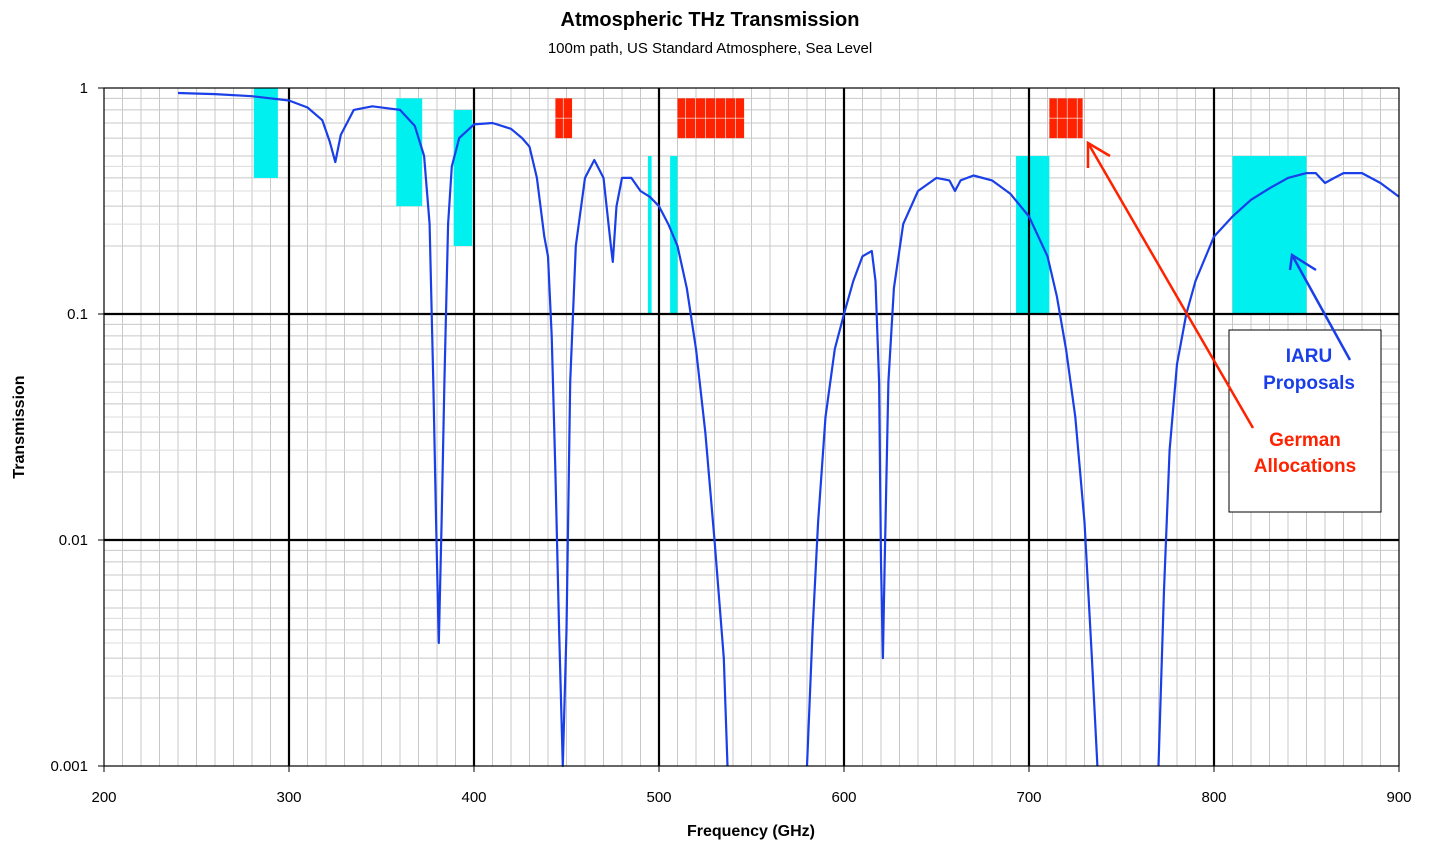  What do you see at coordinates (69, 766) in the screenshot?
I see `y-tick-label: 0.001` at bounding box center [69, 766].